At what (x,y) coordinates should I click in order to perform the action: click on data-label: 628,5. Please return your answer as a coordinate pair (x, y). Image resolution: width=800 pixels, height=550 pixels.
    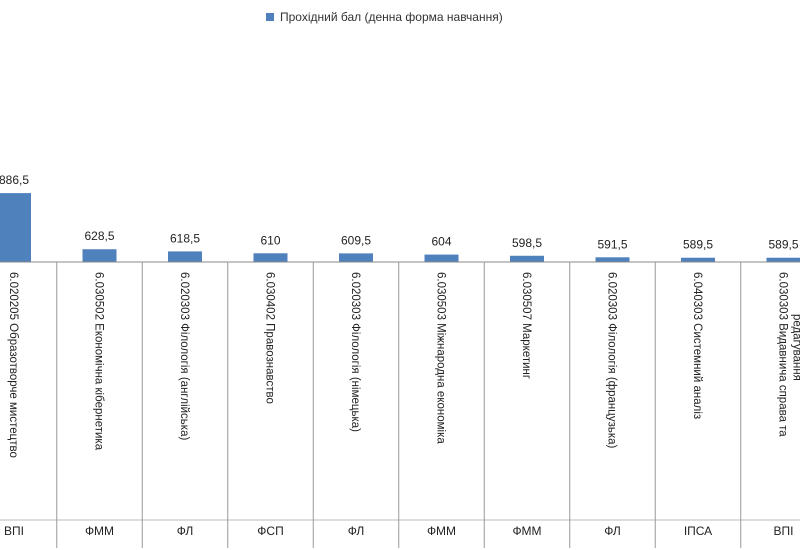
    Looking at the image, I should click on (99, 236).